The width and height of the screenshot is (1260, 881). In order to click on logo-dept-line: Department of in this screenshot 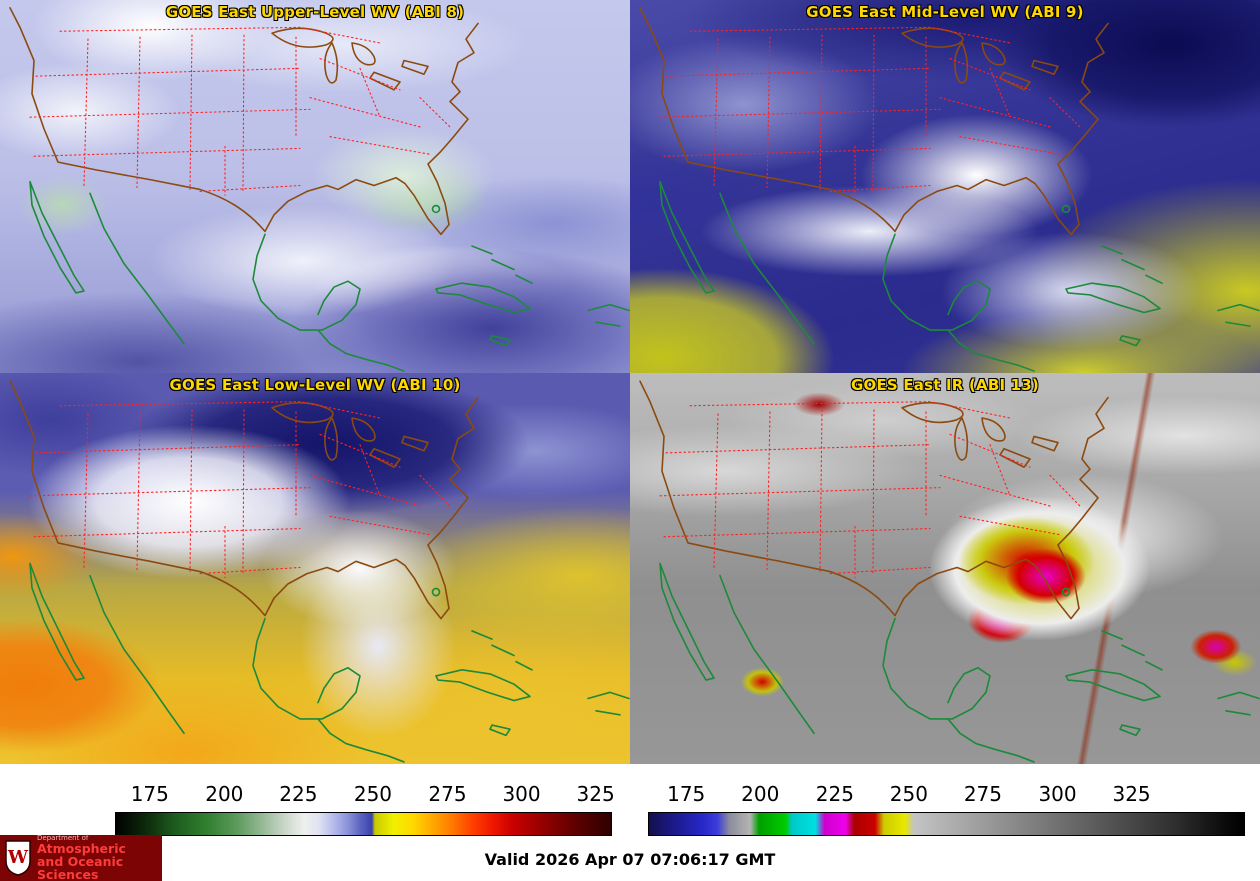, I will do `click(63, 837)`.